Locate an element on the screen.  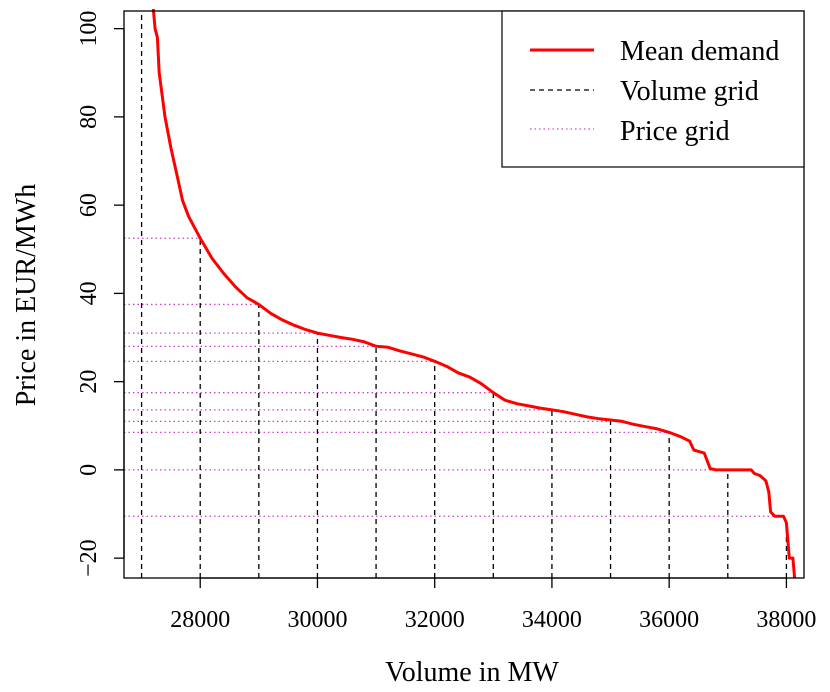
y-tick-label: 0 is located at coordinates (89, 470).